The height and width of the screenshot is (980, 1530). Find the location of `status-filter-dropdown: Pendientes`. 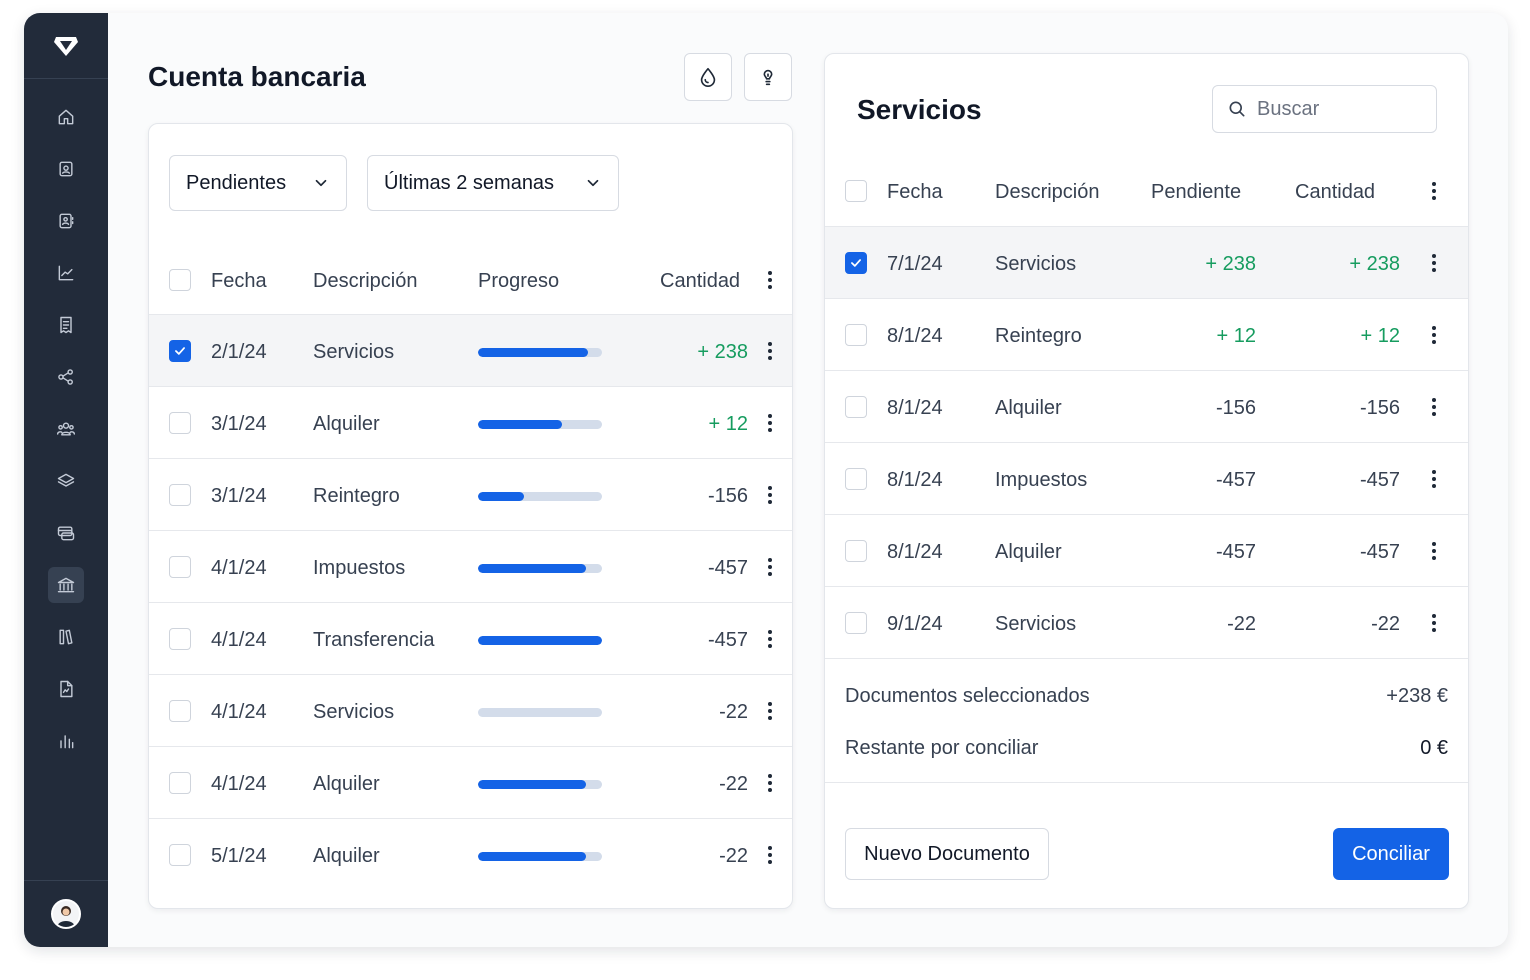

status-filter-dropdown: Pendientes is located at coordinates (258, 183).